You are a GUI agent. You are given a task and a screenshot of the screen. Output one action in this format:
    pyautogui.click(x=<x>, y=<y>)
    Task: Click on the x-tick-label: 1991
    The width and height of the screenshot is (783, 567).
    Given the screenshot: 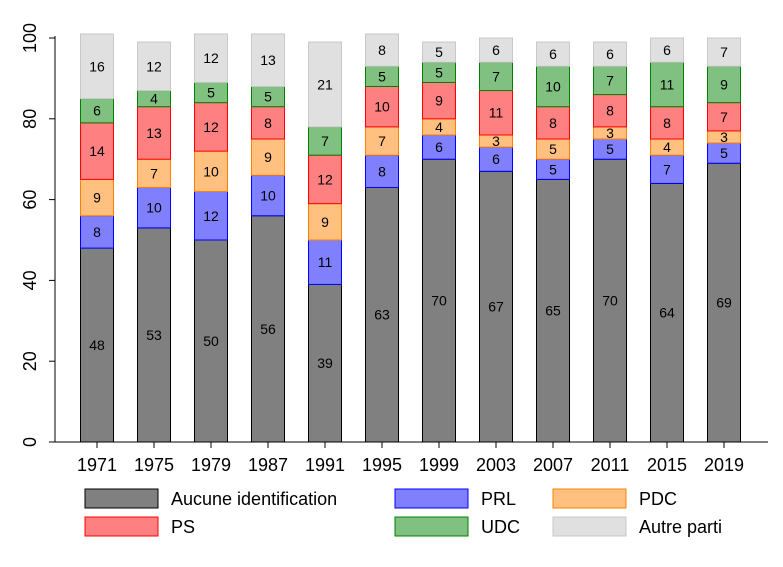 What is the action you would take?
    pyautogui.click(x=325, y=465)
    